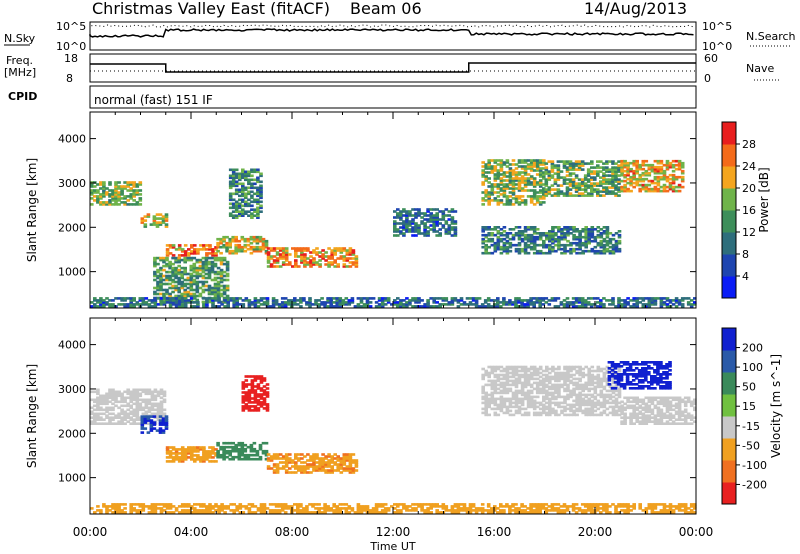 The image size is (800, 554). What do you see at coordinates (729, 199) in the screenshot?
I see `colorbar-swatch` at bounding box center [729, 199].